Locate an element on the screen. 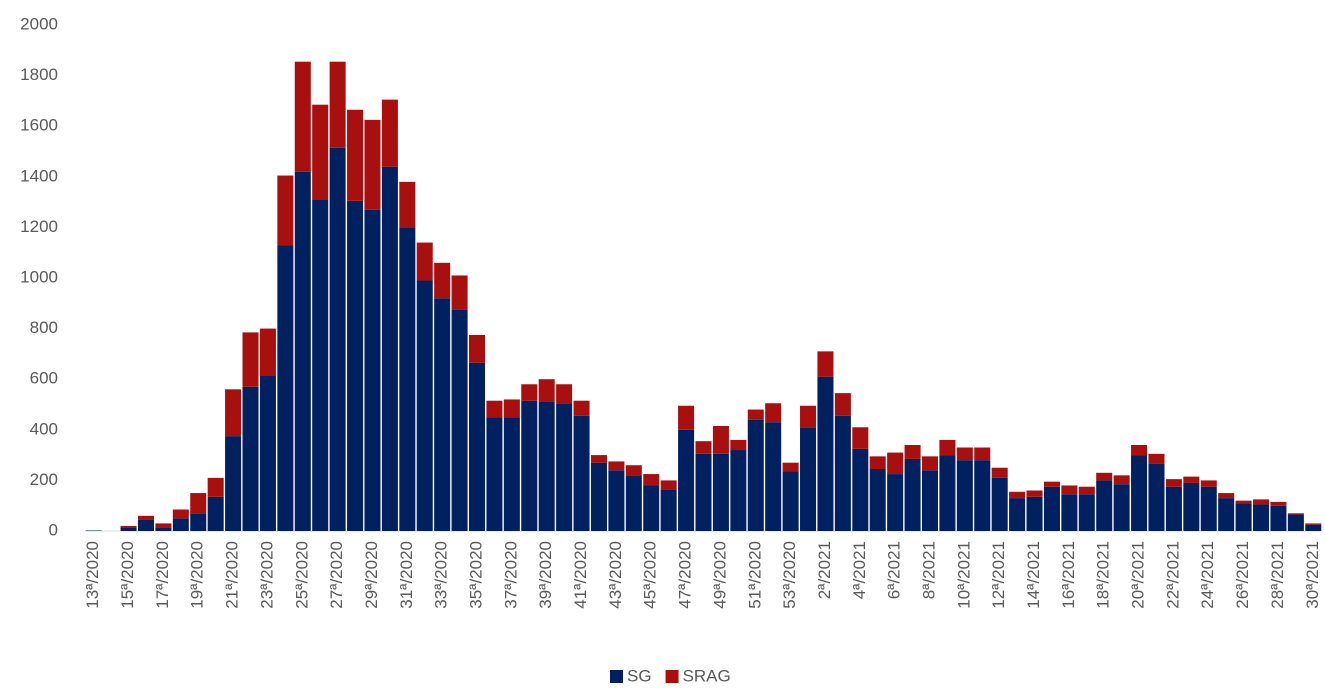  x-tick-label: 25ª/2020 is located at coordinates (301, 575).